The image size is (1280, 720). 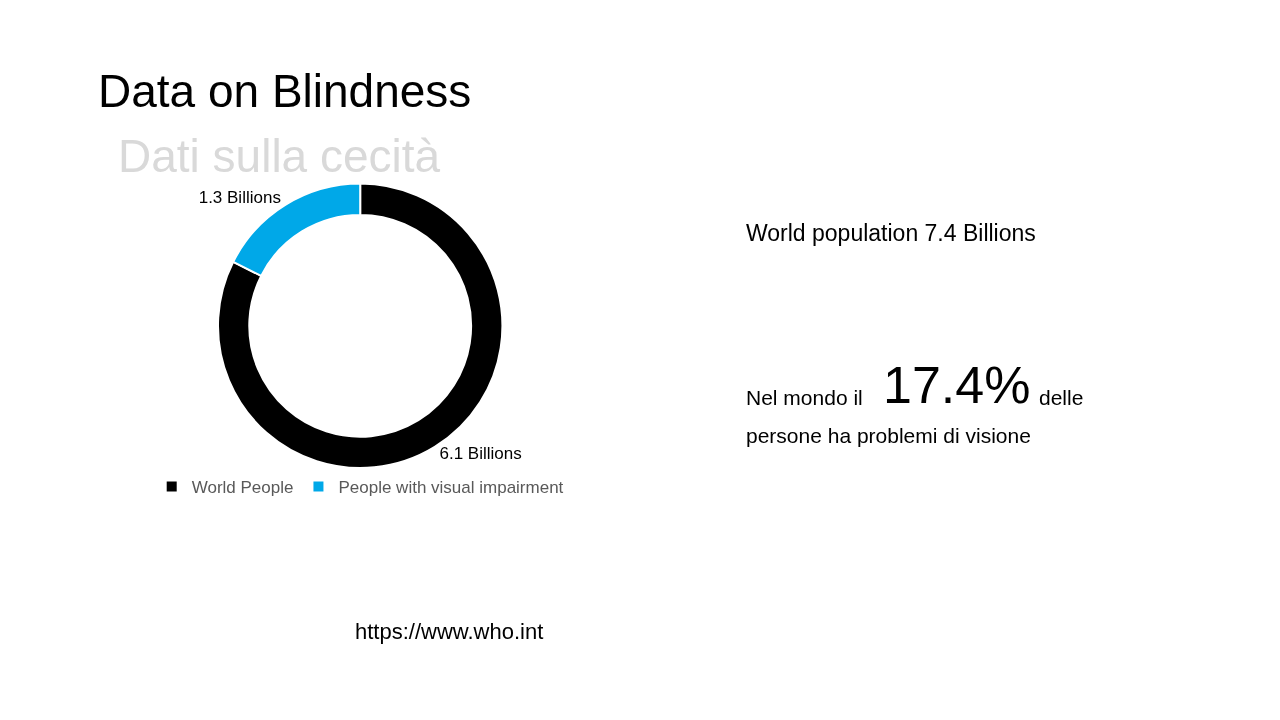 What do you see at coordinates (480, 454) in the screenshot?
I see `data-label: 6.1 Billions` at bounding box center [480, 454].